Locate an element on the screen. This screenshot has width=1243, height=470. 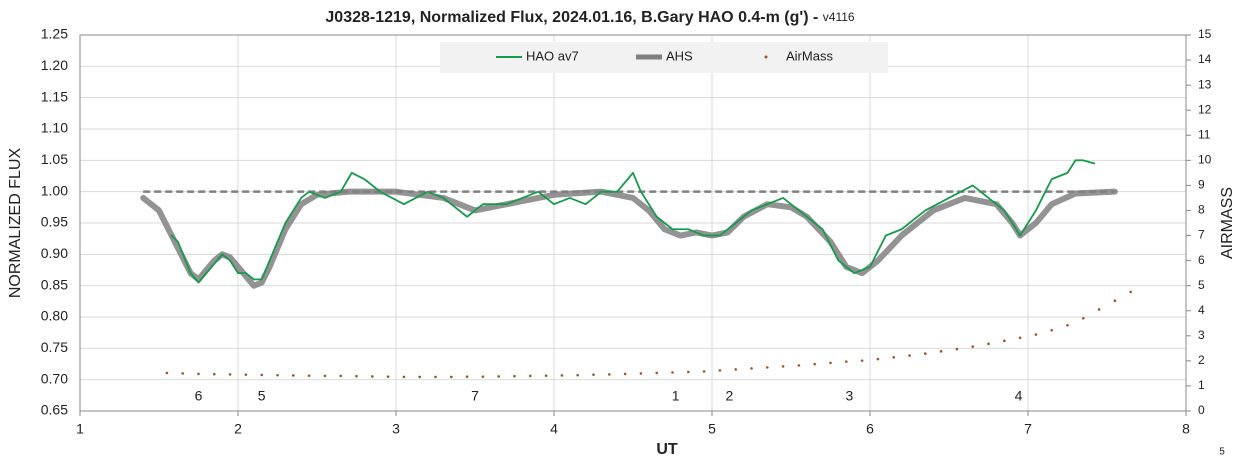
annotation: 1 is located at coordinates (676, 395).